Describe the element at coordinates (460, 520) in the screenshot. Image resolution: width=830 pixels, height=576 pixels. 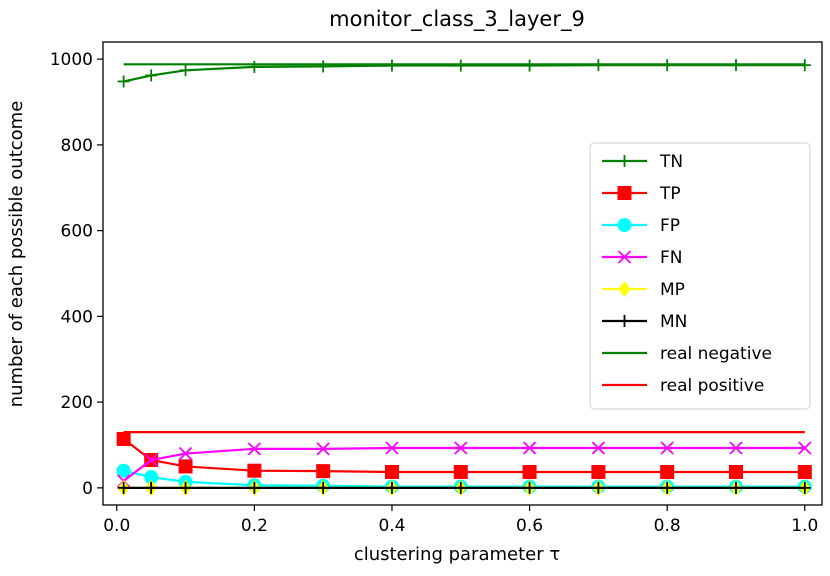
I see `x-axis: 0.0 0.2 0.4 0.6 0.8 1.0` at that location.